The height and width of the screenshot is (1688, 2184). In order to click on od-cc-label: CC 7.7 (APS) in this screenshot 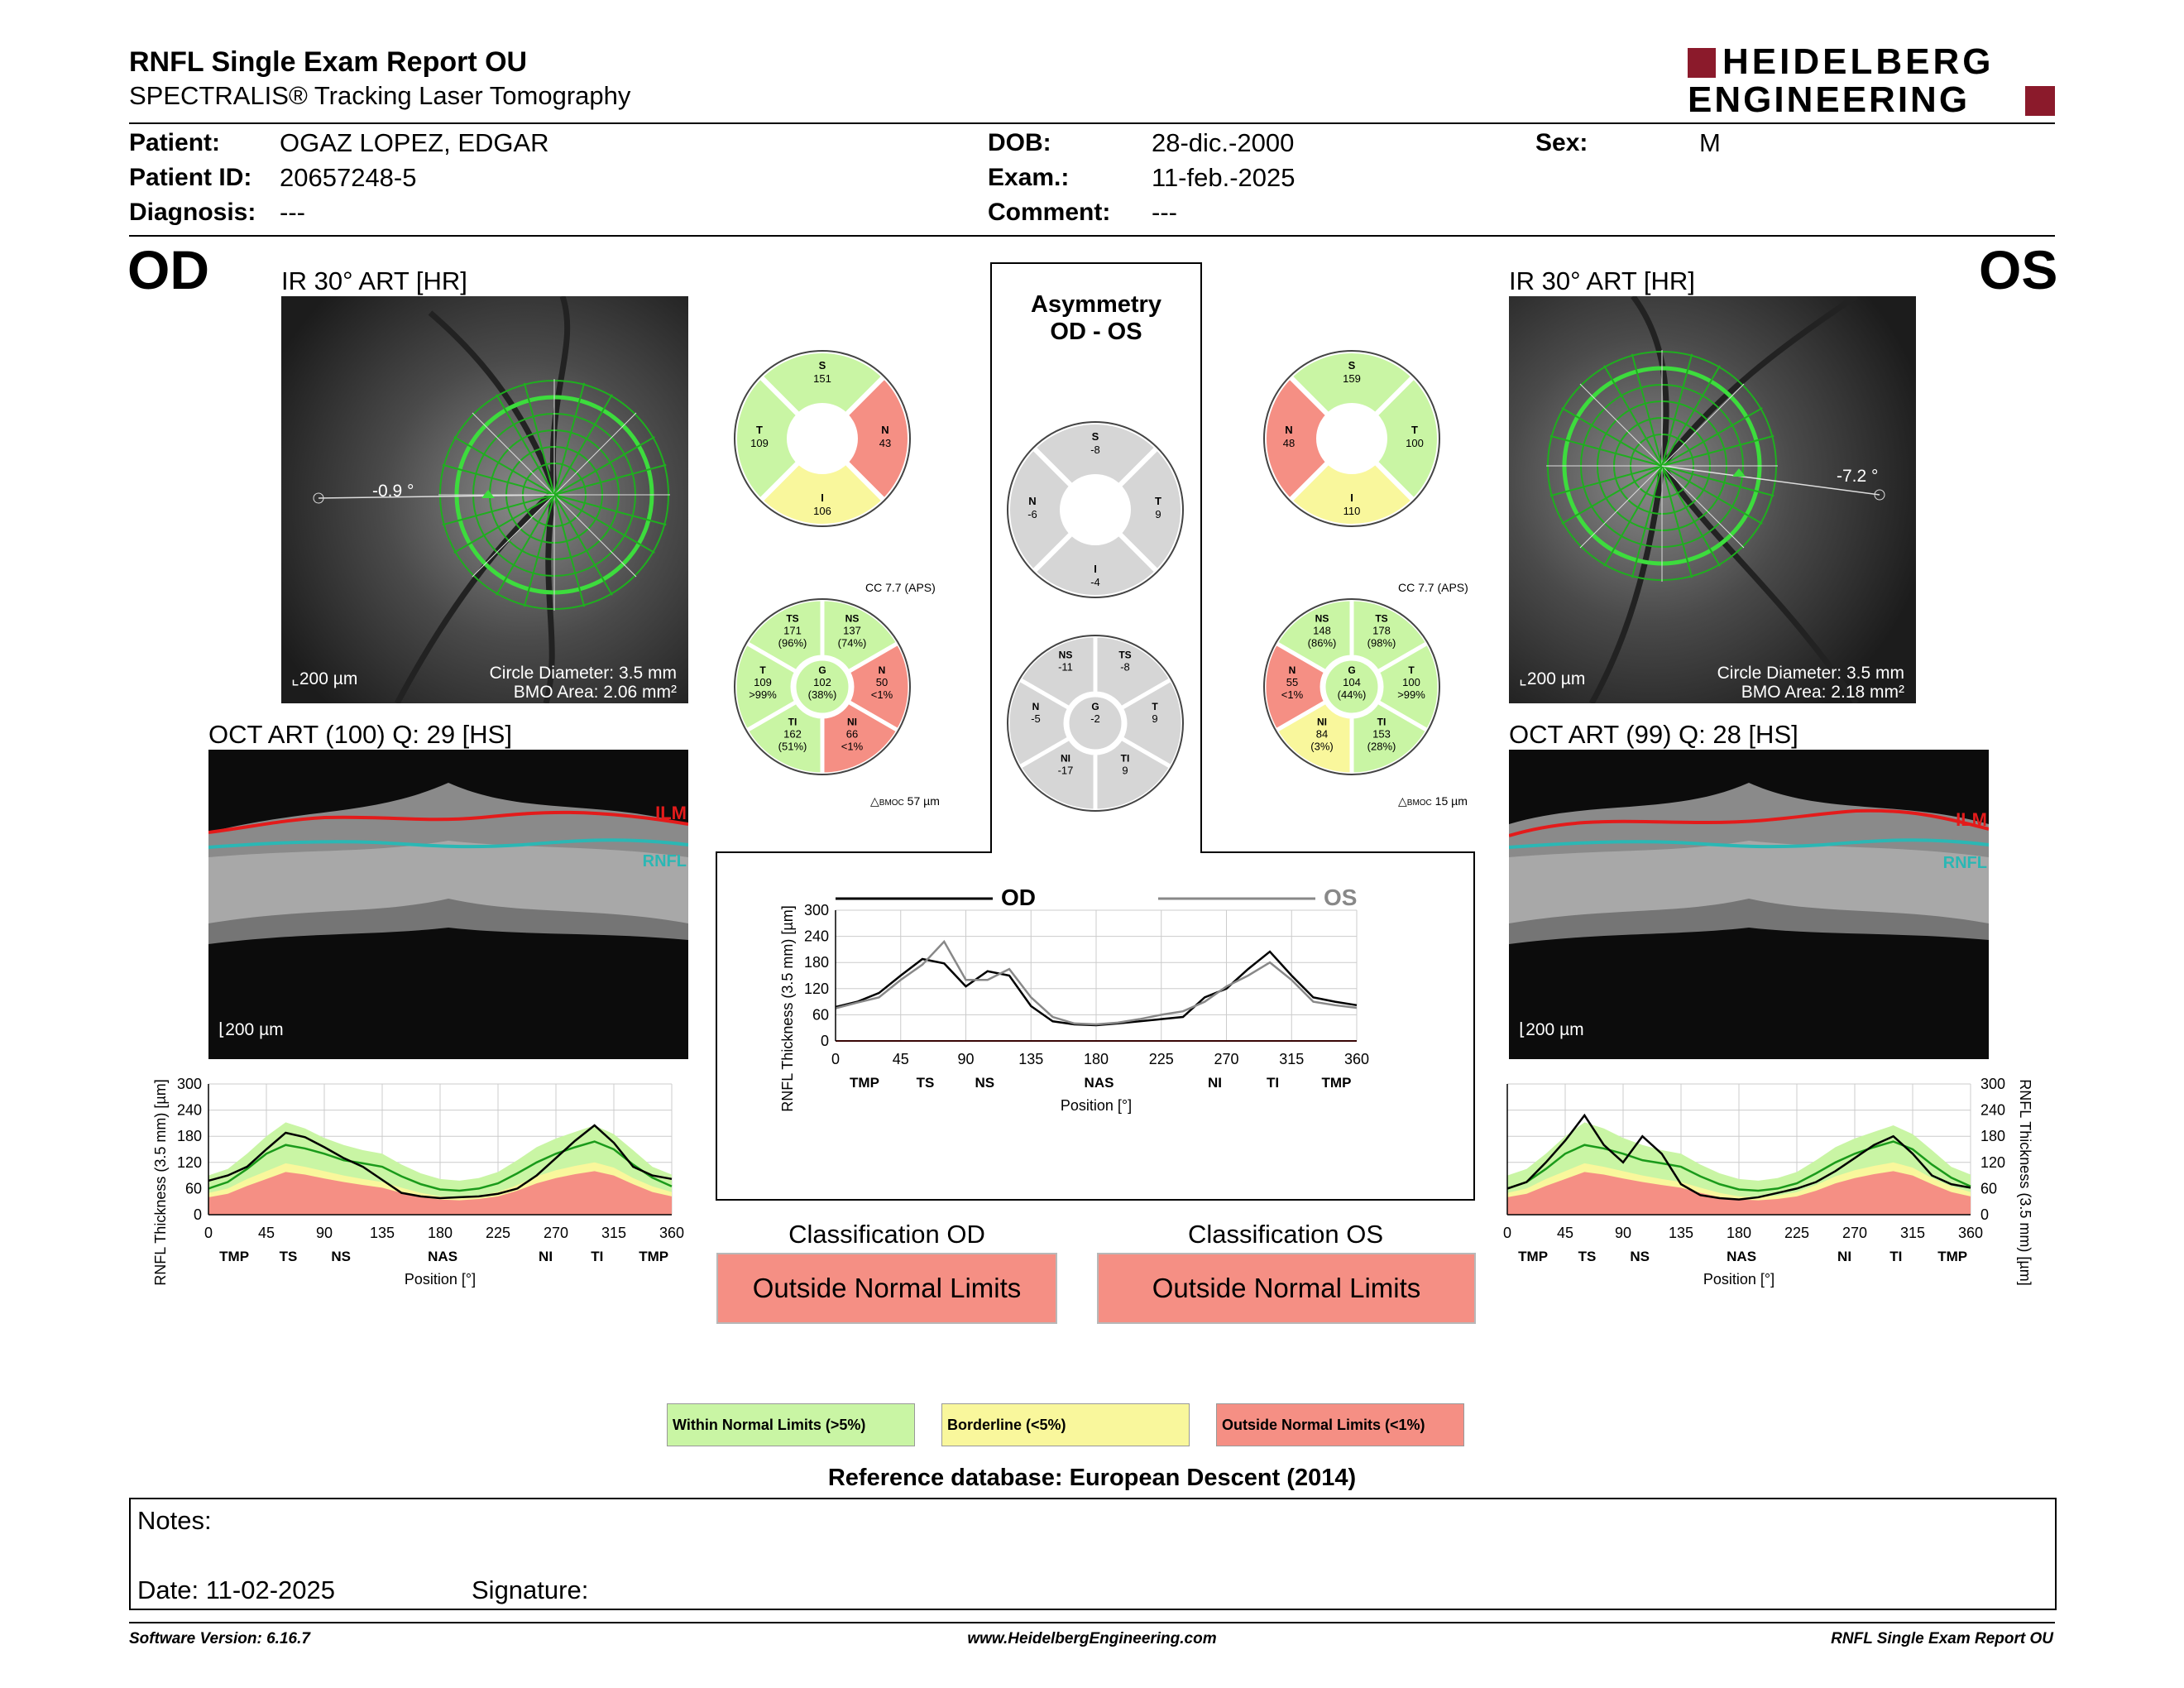, I will do `click(900, 587)`.